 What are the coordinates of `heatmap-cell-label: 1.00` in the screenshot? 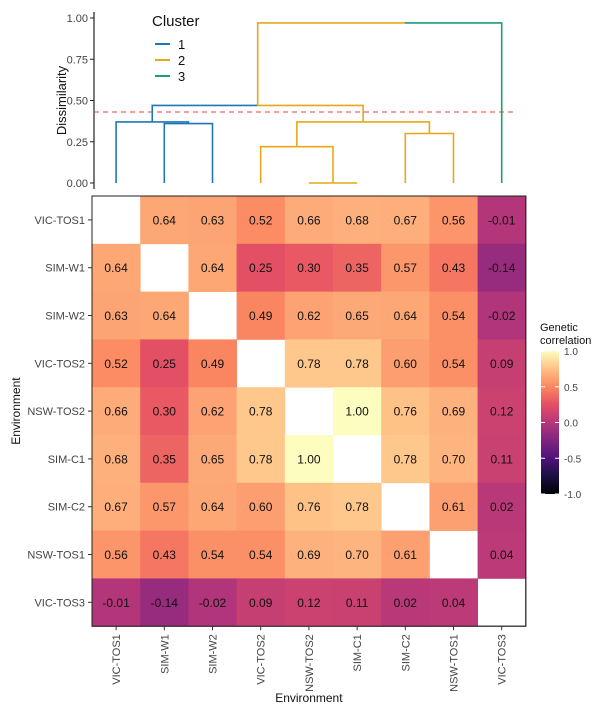 It's located at (357, 412).